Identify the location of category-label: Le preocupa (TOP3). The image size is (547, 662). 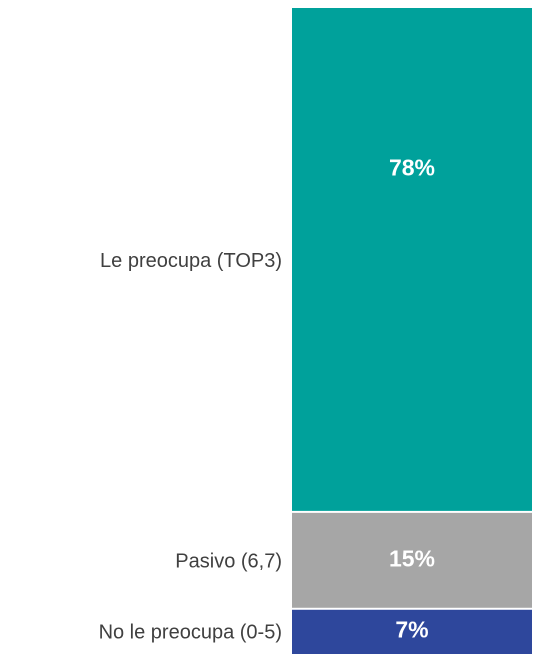
(191, 261).